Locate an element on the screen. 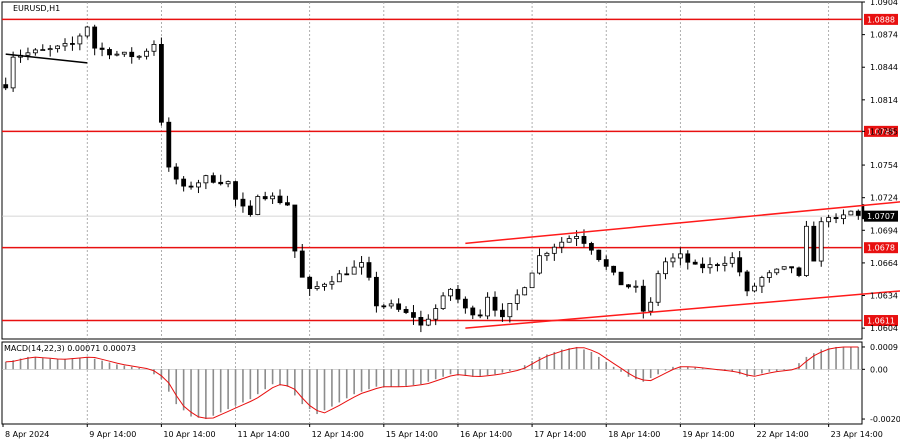  x-tick-label: 11 Apr 14:00 is located at coordinates (264, 434).